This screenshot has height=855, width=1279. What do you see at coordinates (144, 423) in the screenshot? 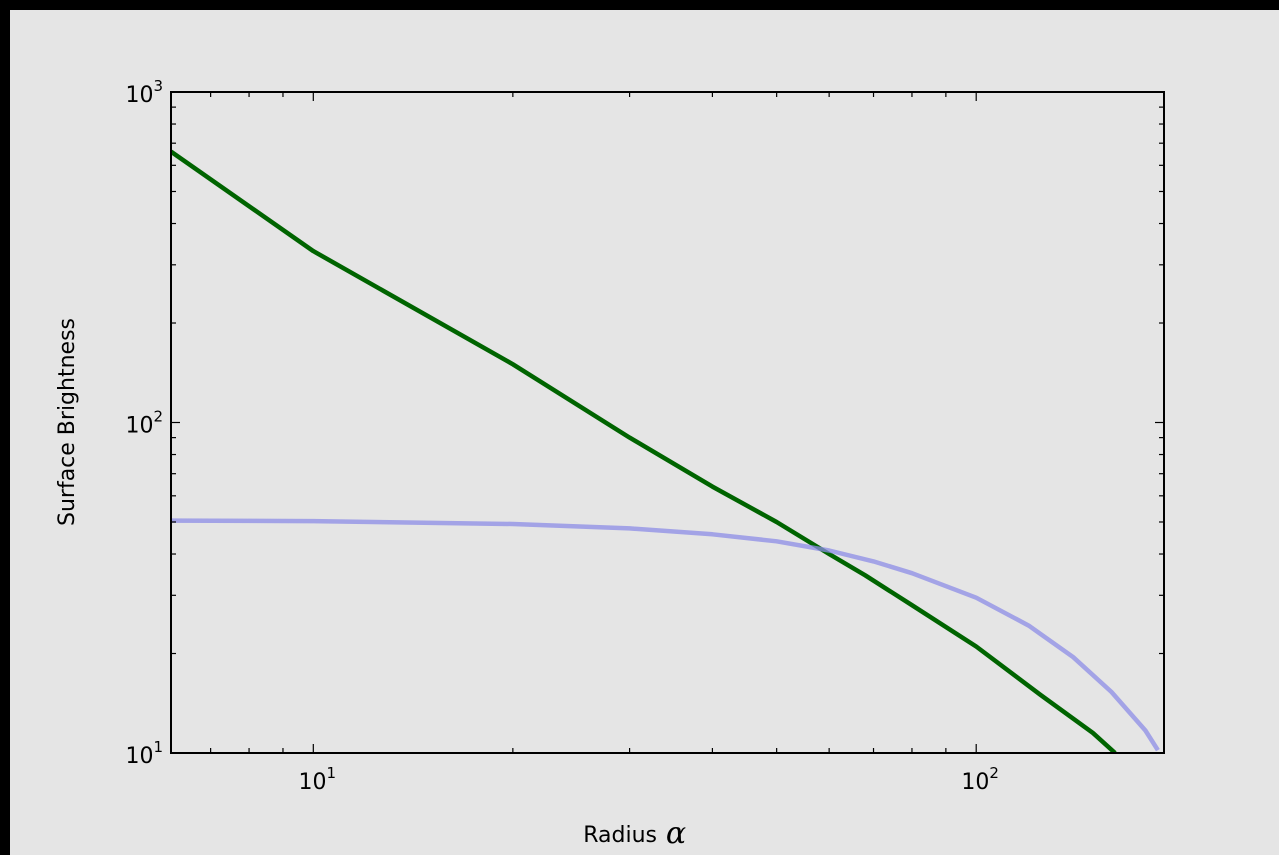
I see `y-tick-label: 10²` at bounding box center [144, 423].